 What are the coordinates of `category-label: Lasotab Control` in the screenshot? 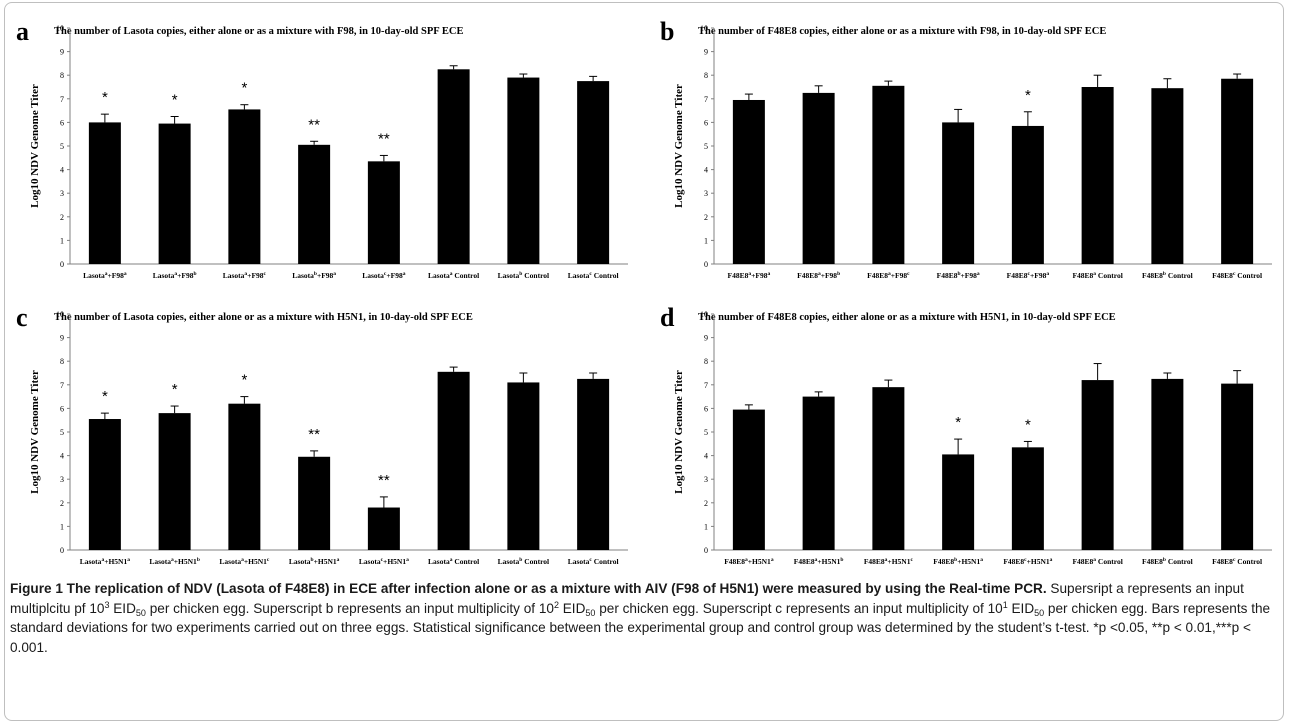 It's located at (523, 561).